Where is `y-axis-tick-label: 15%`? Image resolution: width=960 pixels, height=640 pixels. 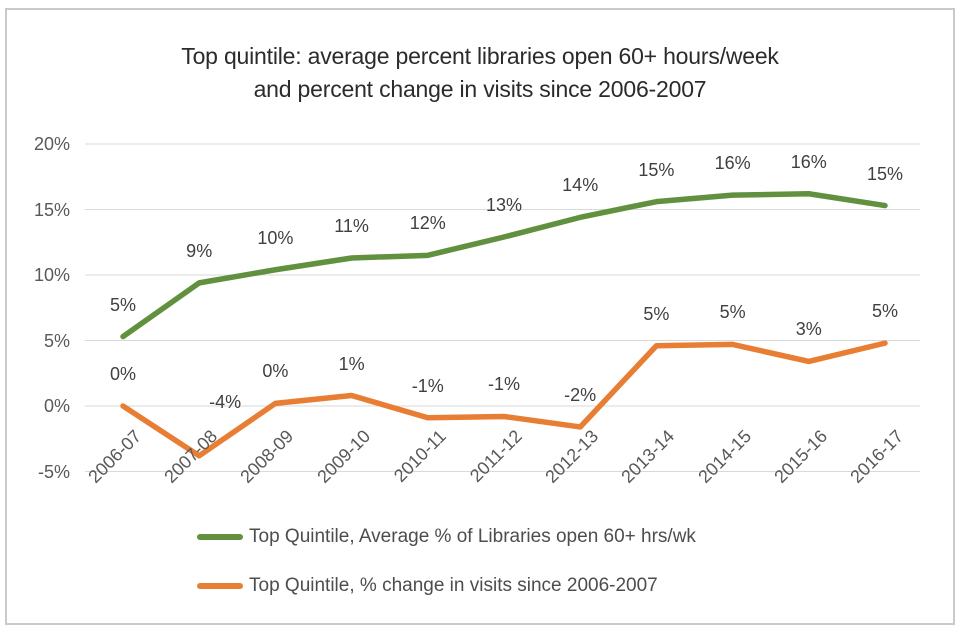 y-axis-tick-label: 15% is located at coordinates (51, 209).